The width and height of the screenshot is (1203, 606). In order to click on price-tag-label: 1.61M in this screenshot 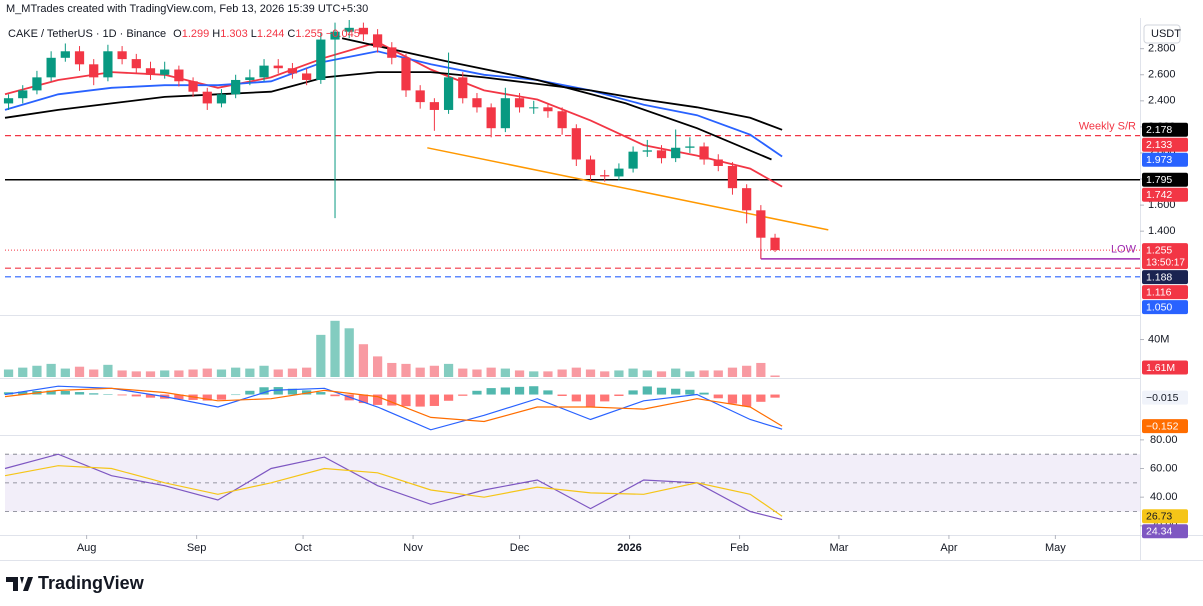, I will do `click(1160, 368)`.